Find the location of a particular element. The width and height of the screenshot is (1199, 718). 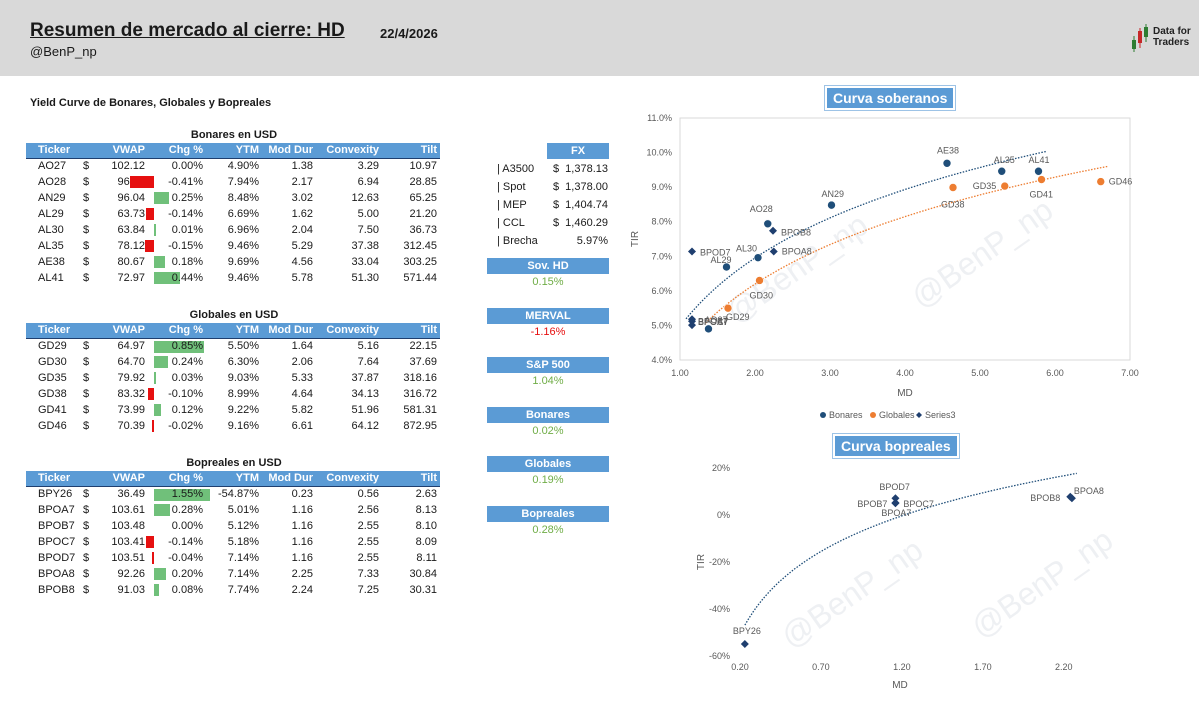

change-cell: 0.01% is located at coordinates (177, 230).